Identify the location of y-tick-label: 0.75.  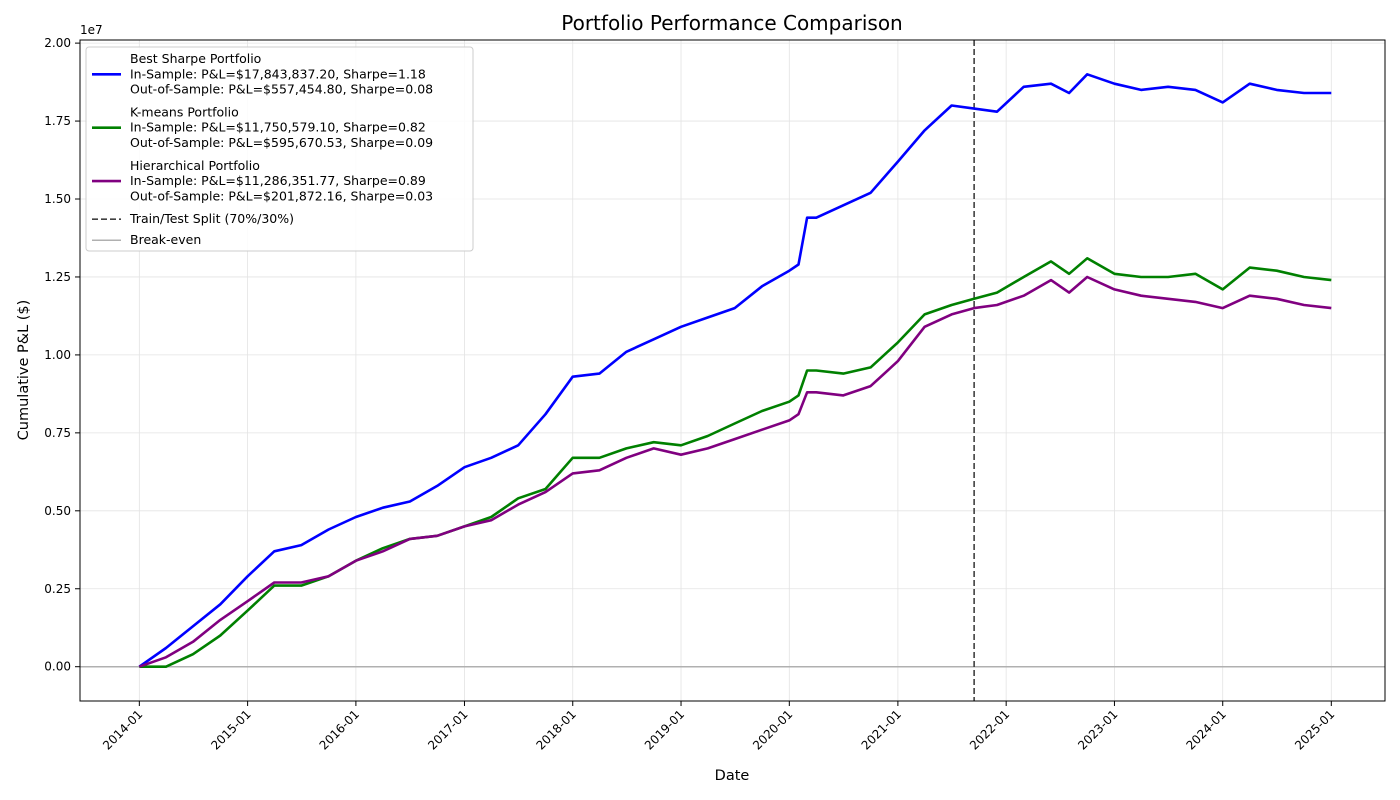
(57, 433).